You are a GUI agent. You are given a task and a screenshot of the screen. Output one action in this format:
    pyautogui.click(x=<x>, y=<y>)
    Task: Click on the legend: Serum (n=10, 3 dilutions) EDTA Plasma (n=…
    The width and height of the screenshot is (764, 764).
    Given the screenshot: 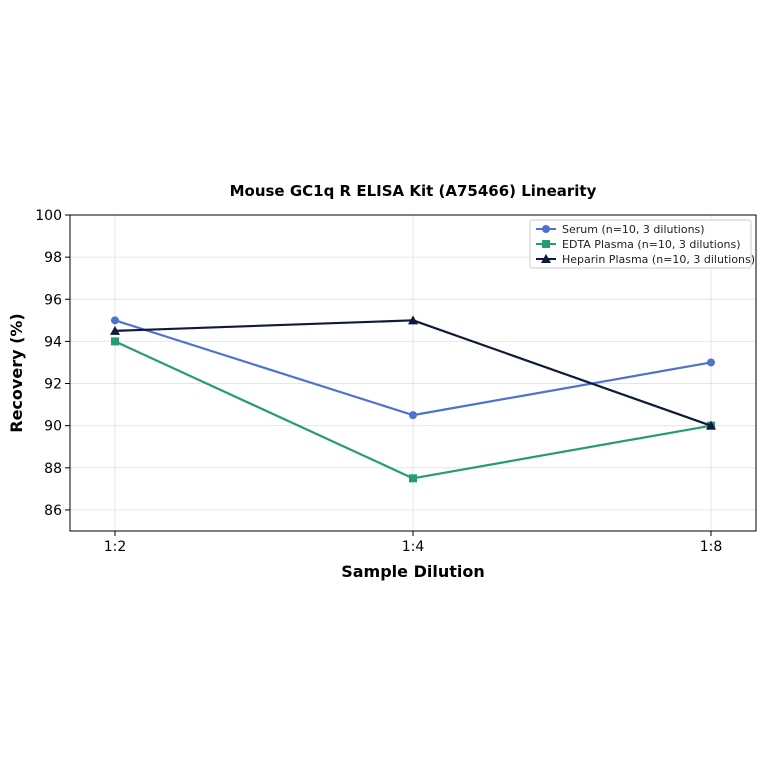 What is the action you would take?
    pyautogui.click(x=642, y=244)
    